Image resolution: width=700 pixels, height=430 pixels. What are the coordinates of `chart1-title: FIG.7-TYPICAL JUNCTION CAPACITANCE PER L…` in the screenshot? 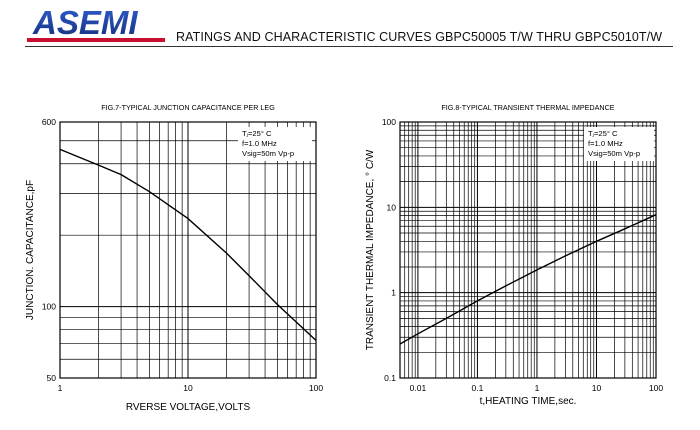 It's located at (188, 107).